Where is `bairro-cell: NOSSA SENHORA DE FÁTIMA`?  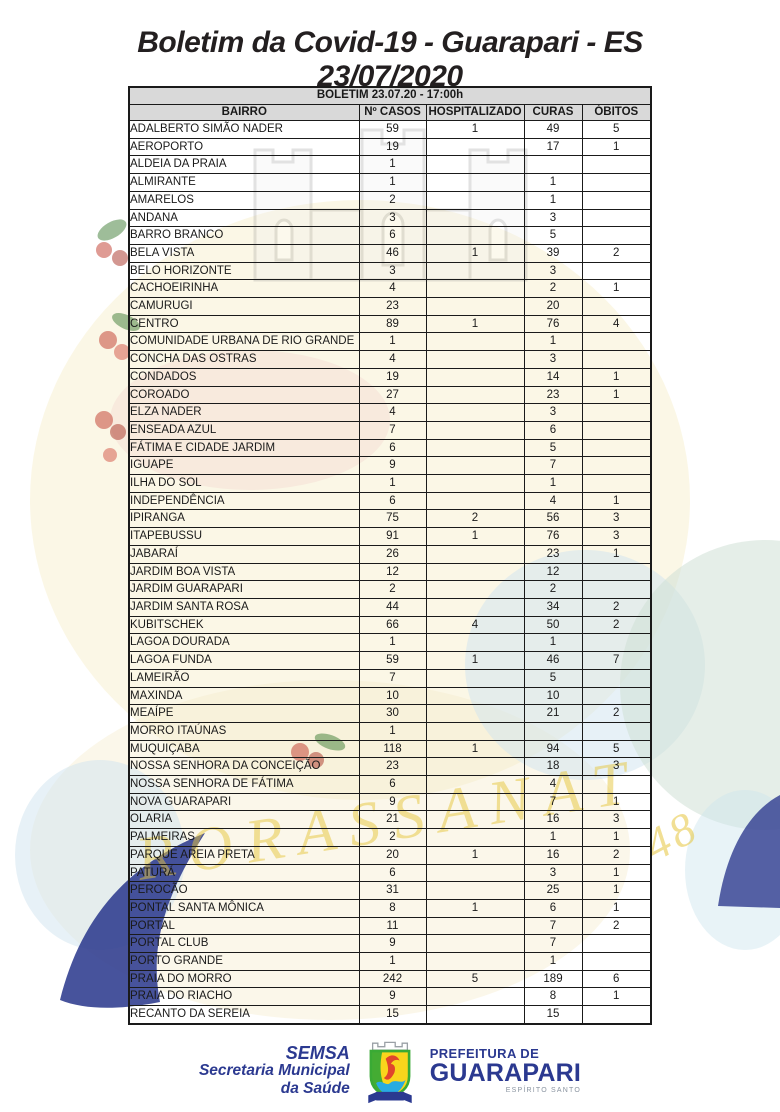 bairro-cell: NOSSA SENHORA DE FÁTIMA is located at coordinates (244, 784).